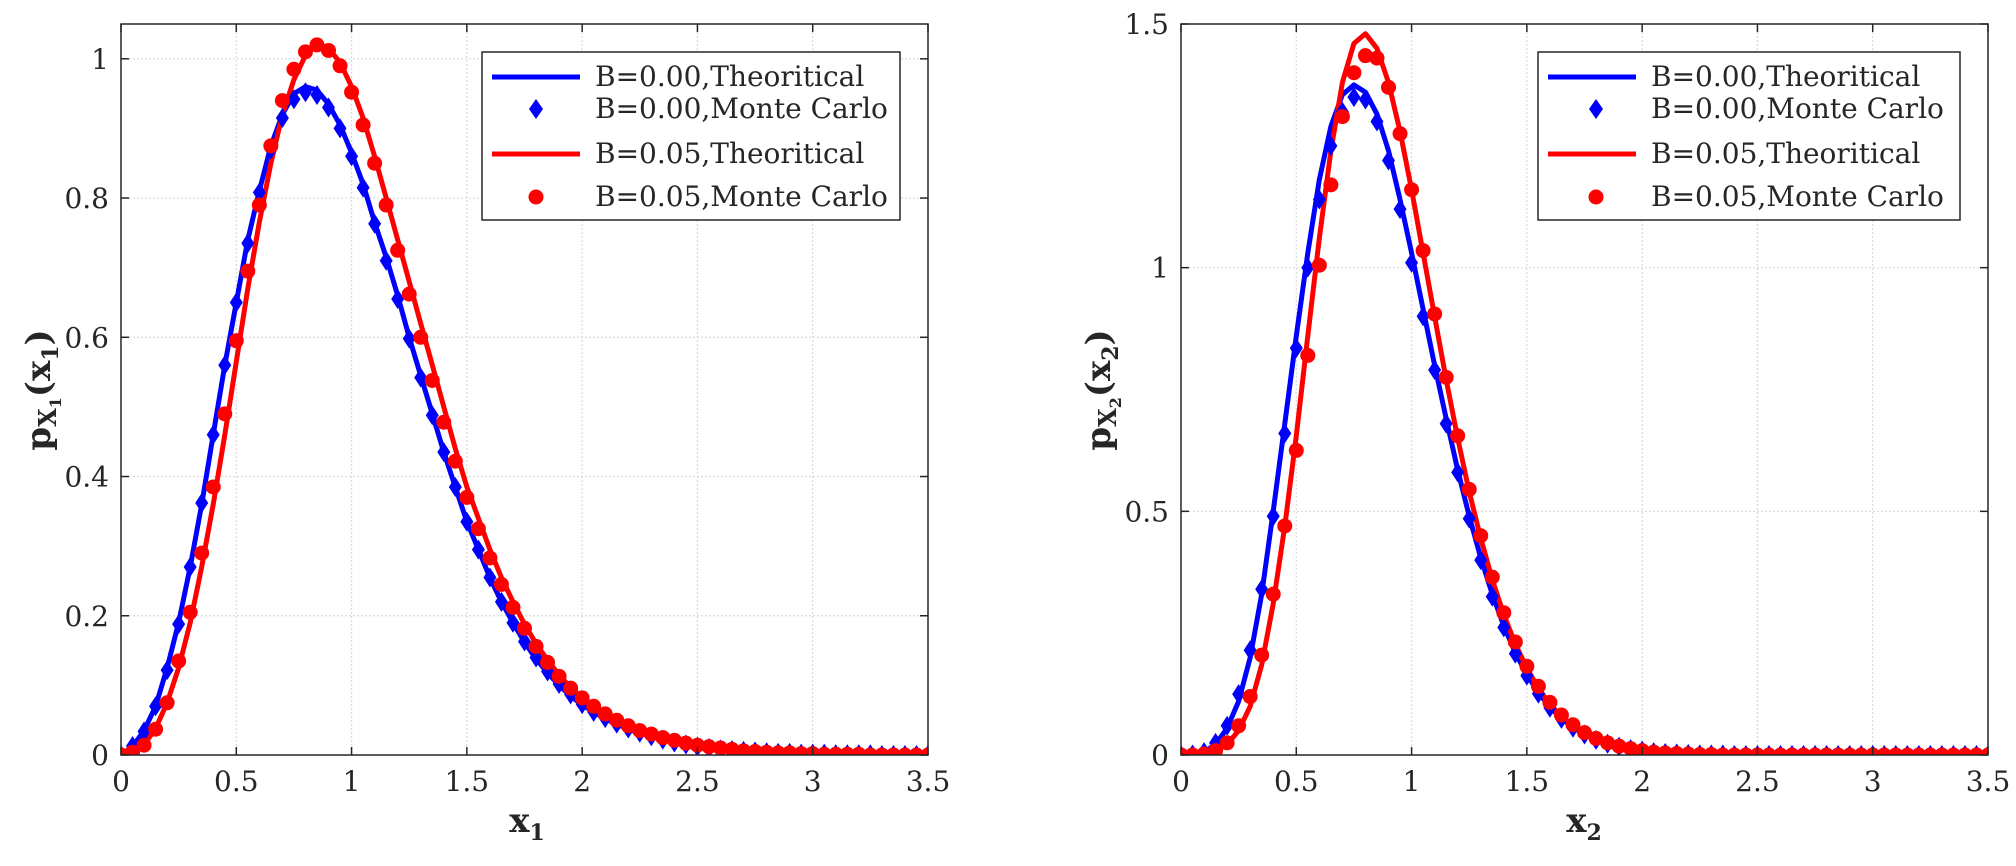 The image size is (2016, 866). I want to click on x-axis-label-left-main: x, so click(519, 821).